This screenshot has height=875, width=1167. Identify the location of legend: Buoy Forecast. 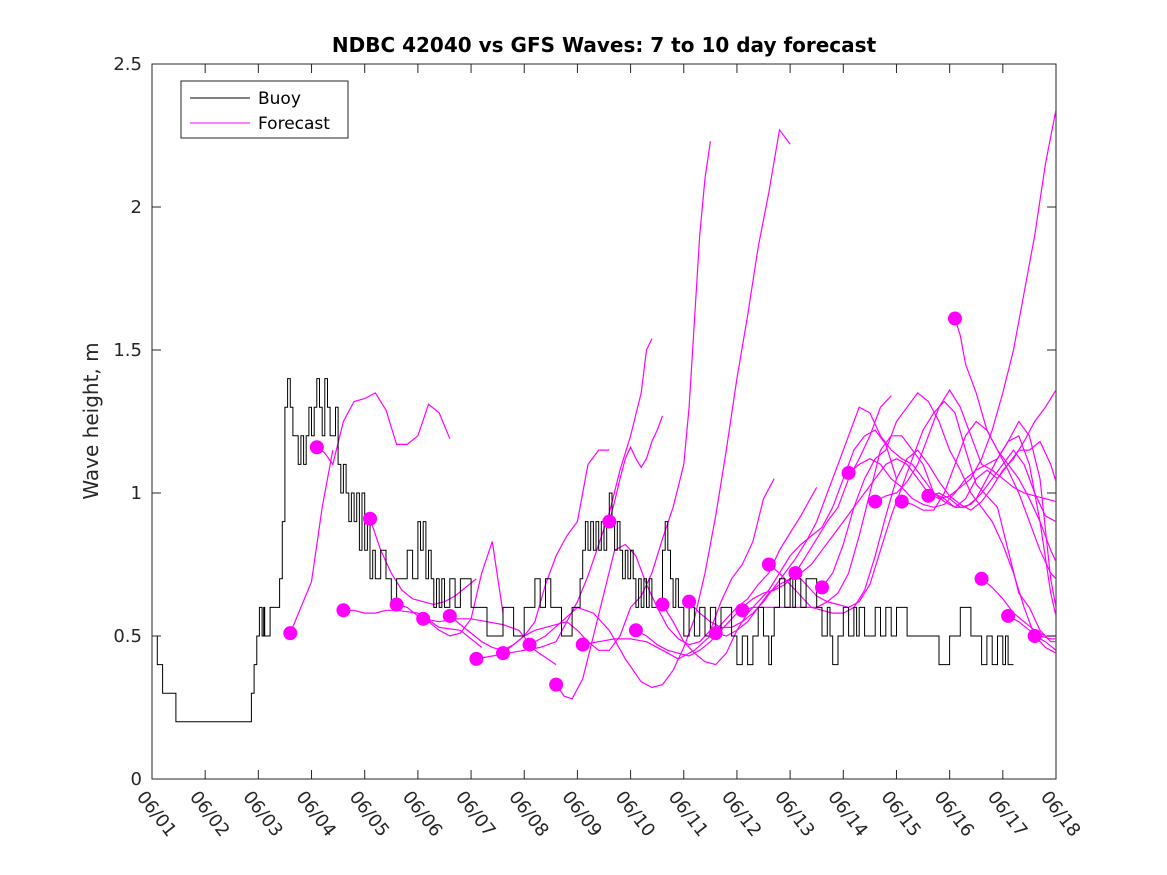
(264, 109).